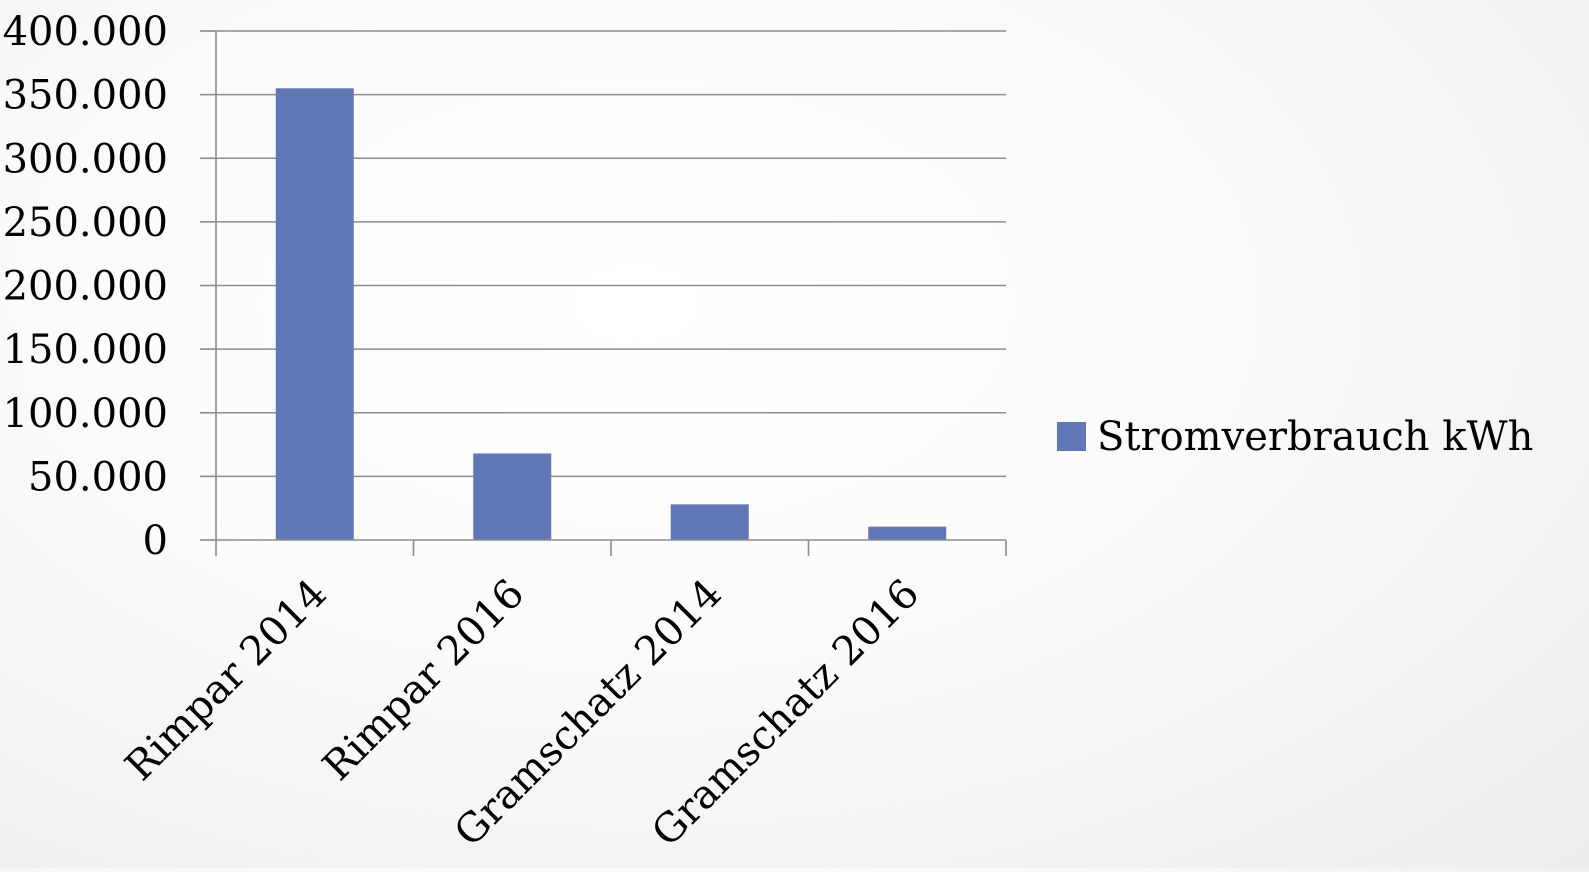  Describe the element at coordinates (85, 159) in the screenshot. I see `y-tick-label: 300.000` at that location.